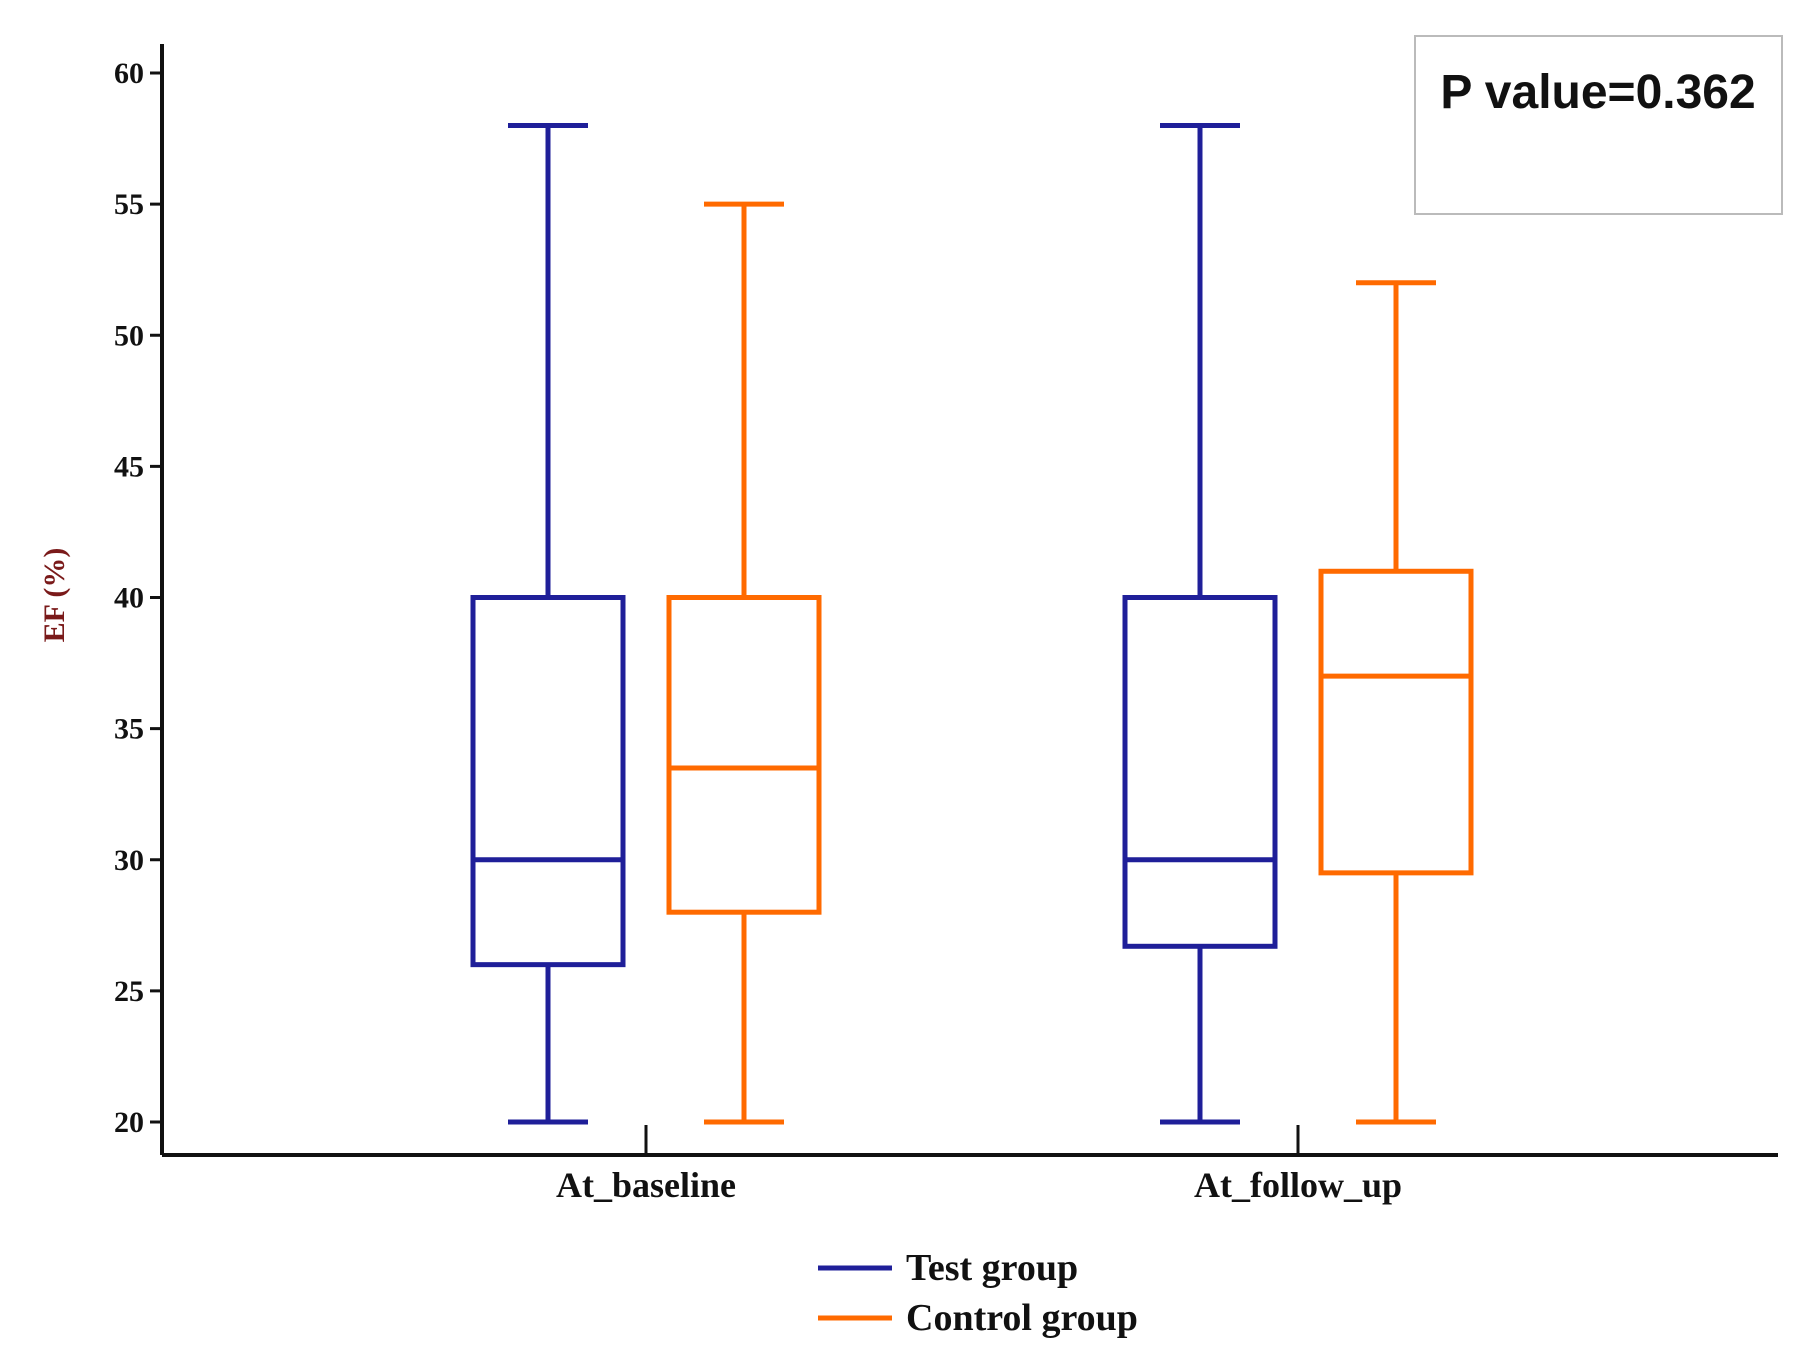 The image size is (1813, 1368). What do you see at coordinates (970, 1165) in the screenshot?
I see `x-axis: At_baseline At_follow_up` at bounding box center [970, 1165].